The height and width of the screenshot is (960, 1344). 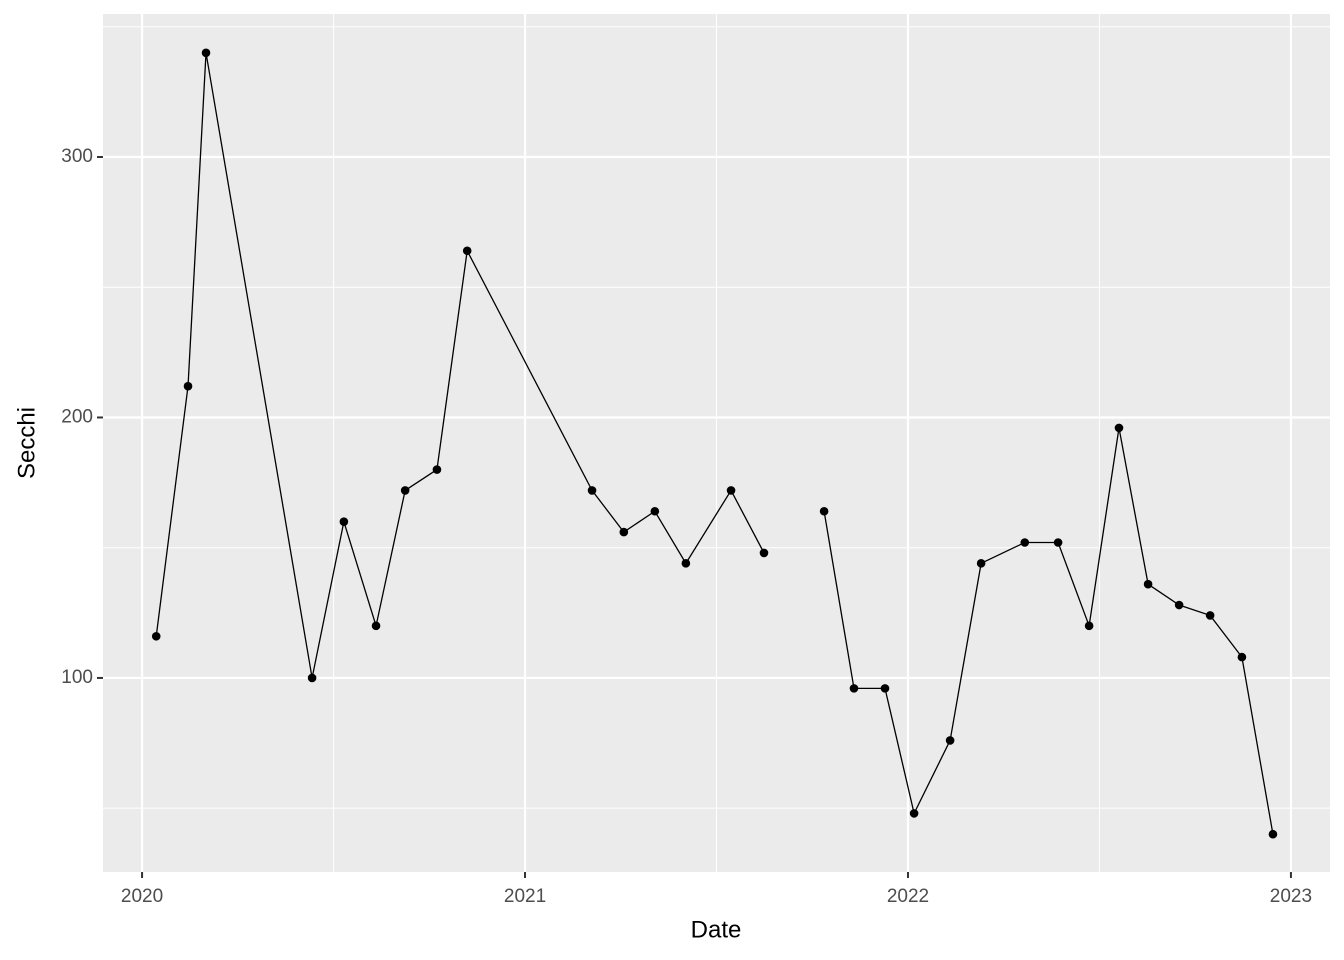 I want to click on y-tick-label: 300, so click(x=77, y=156).